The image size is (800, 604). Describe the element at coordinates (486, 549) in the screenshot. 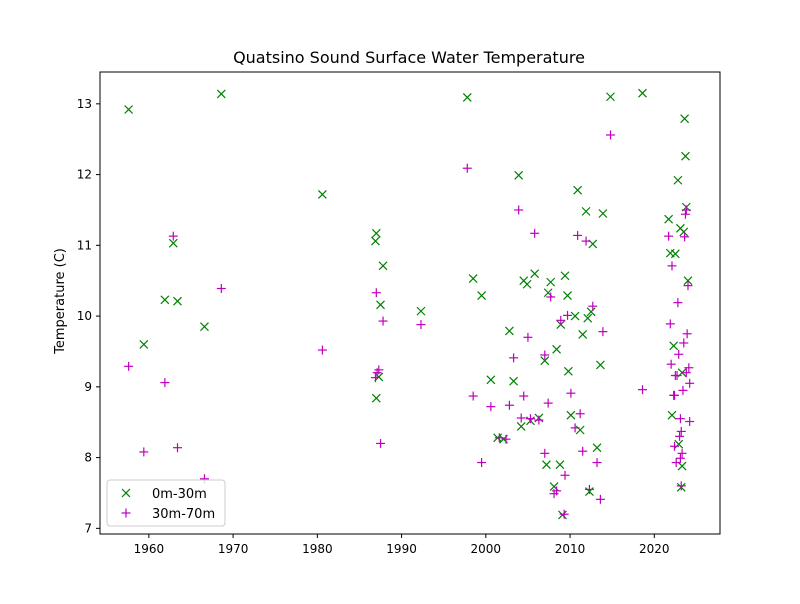

I see `x-tick-label: 2000` at that location.